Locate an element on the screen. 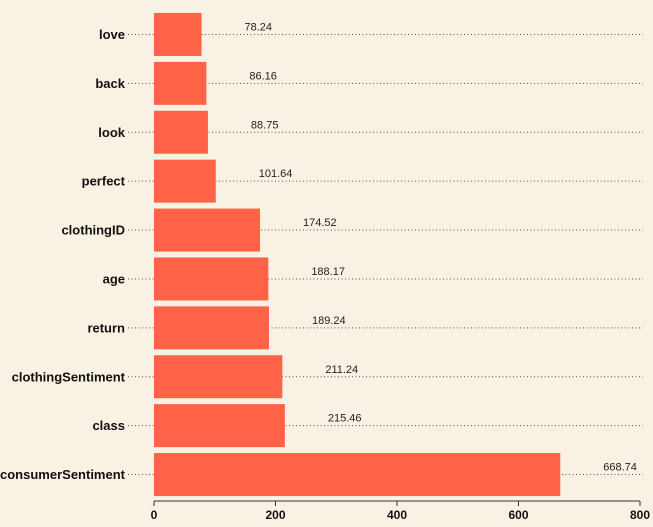 The image size is (653, 527). data-label: 101.64 is located at coordinates (276, 174).